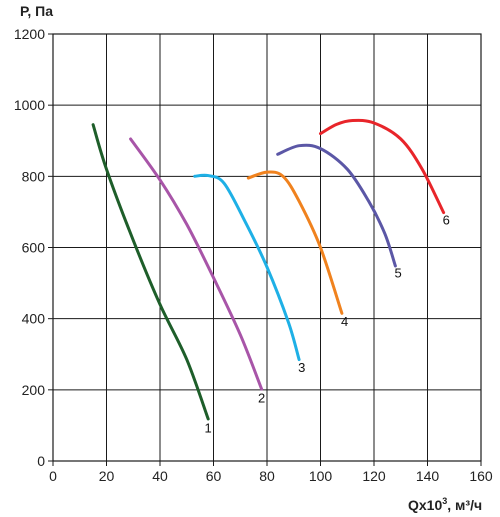 The image size is (500, 517). I want to click on series-label-3: 3, so click(301, 367).